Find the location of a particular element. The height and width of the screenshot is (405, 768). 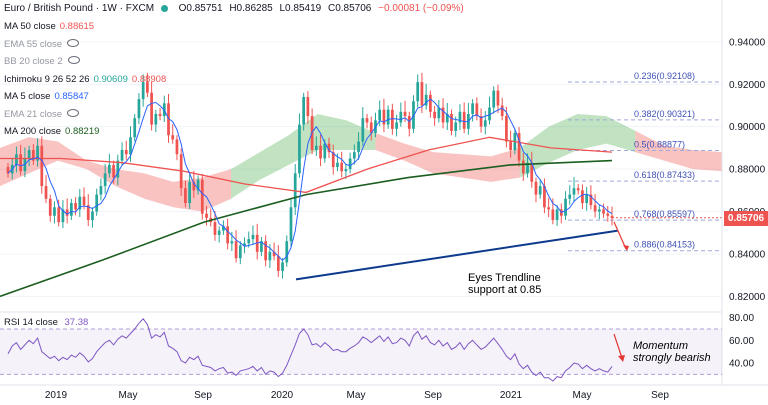

price-tick-label: 0.88000 is located at coordinates (747, 170).